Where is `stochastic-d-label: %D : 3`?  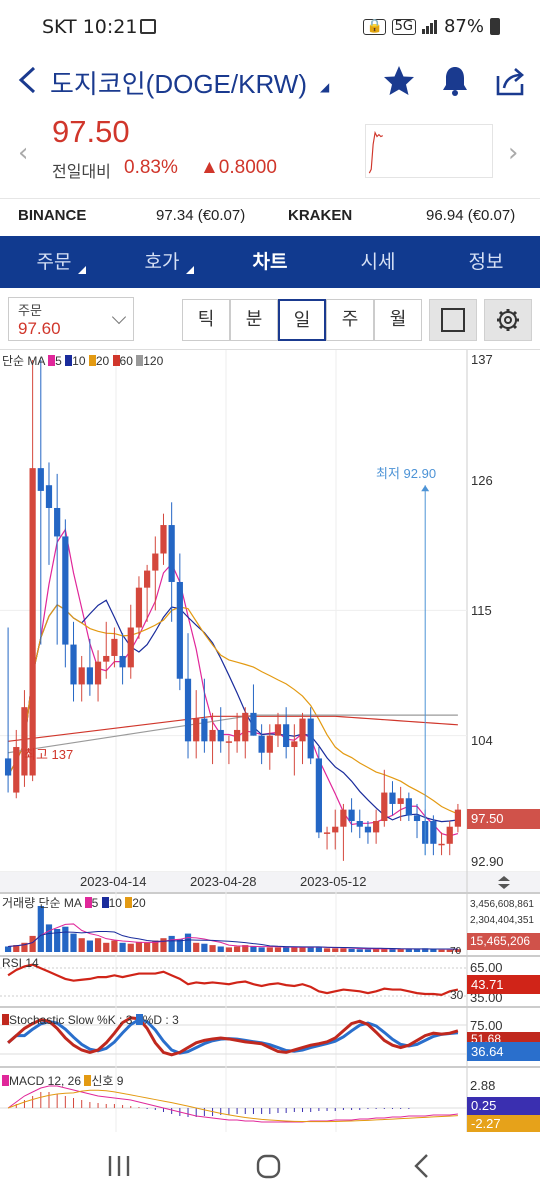
stochastic-d-label: %D : 3 is located at coordinates (160, 1020).